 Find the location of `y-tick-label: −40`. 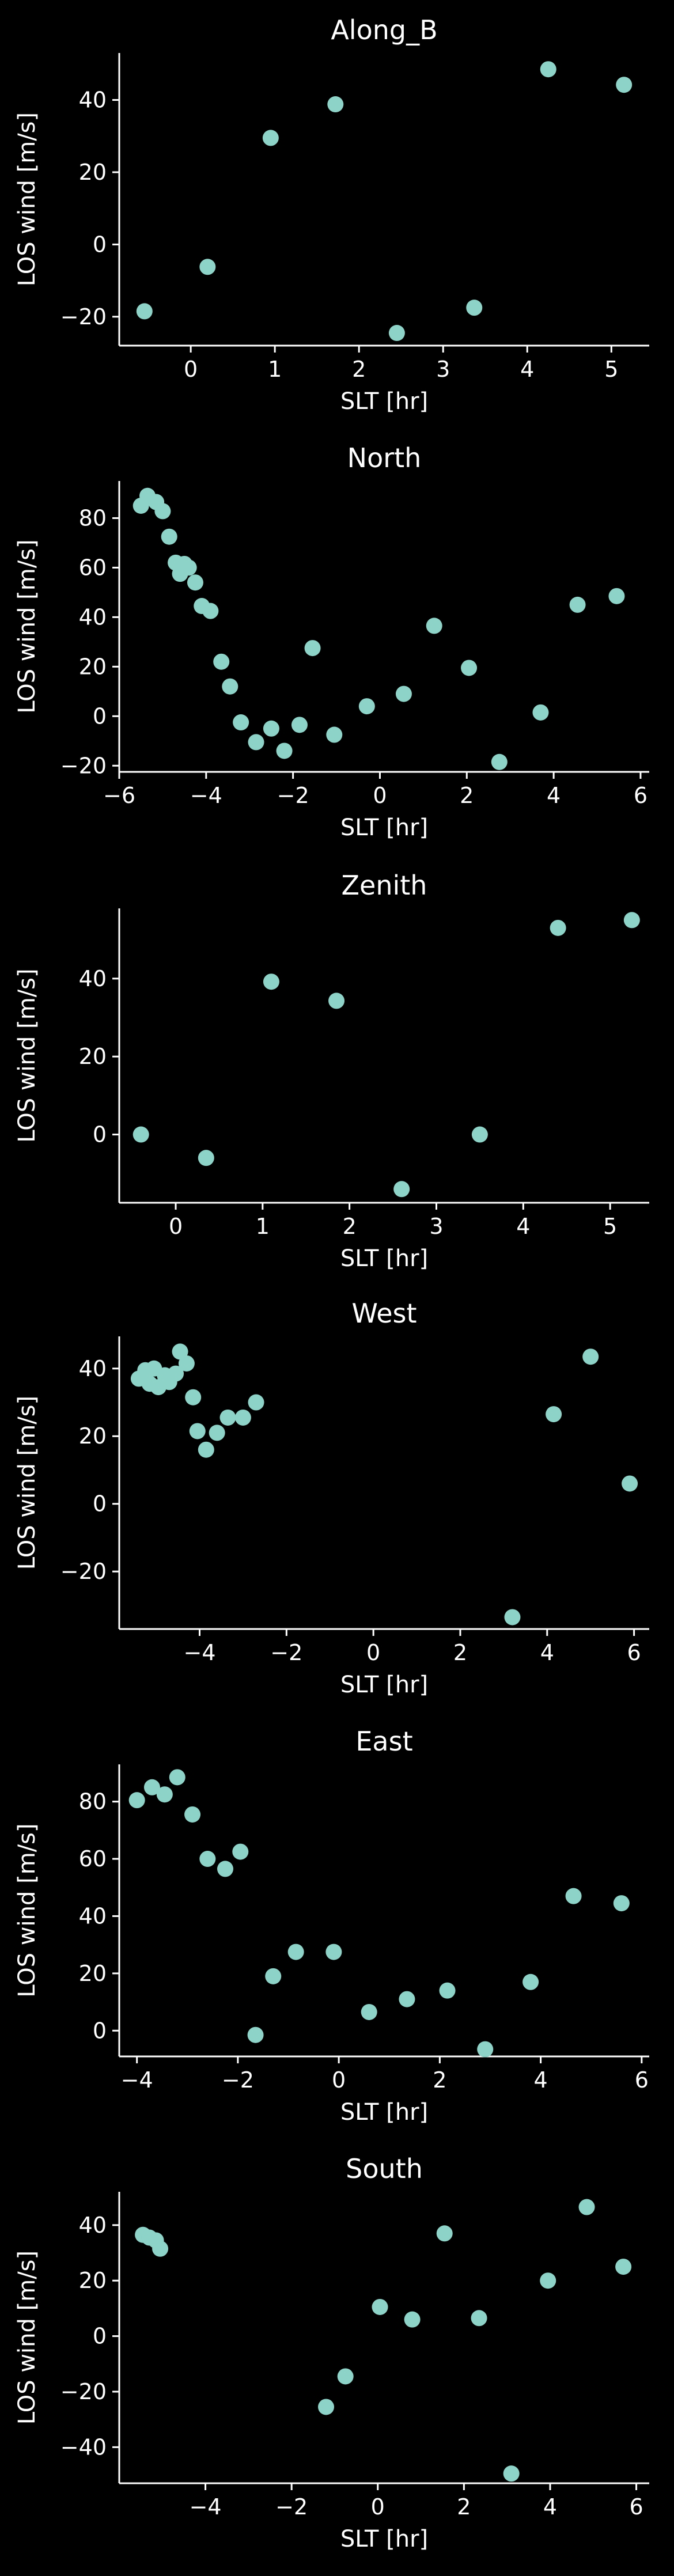

y-tick-label: −40 is located at coordinates (83, 2447).